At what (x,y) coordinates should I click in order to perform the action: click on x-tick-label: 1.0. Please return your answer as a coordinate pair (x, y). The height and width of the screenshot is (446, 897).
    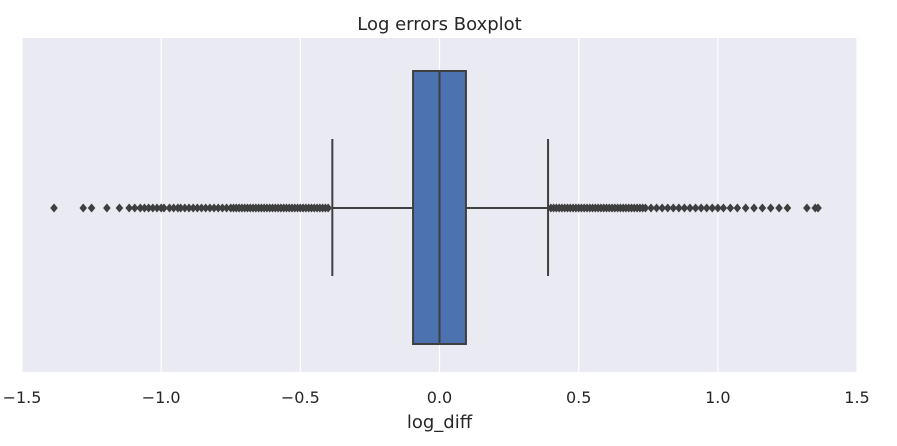
    Looking at the image, I should click on (717, 397).